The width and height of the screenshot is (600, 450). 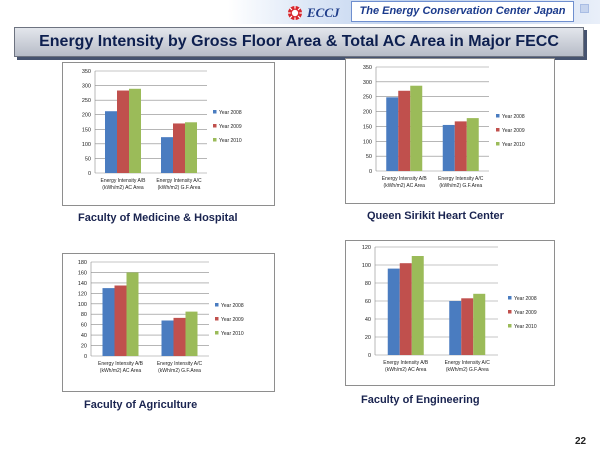 What do you see at coordinates (82, 263) in the screenshot?
I see `y-tick-label: 180` at bounding box center [82, 263].